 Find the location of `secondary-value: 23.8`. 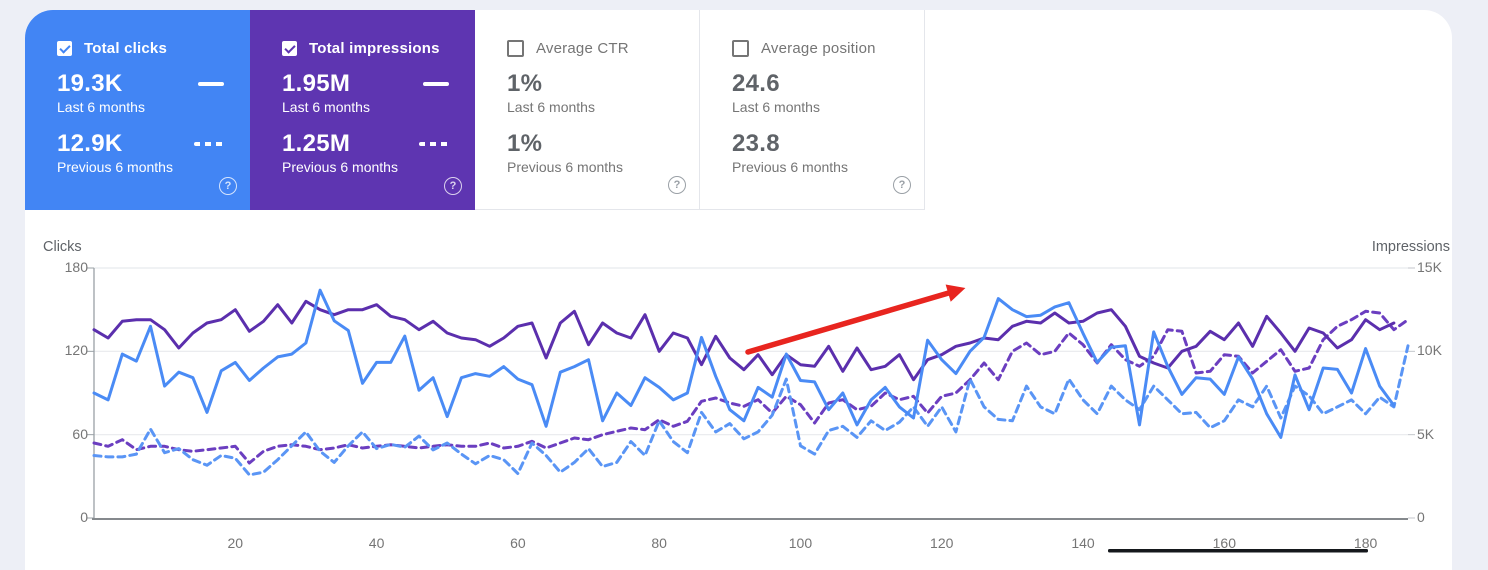

secondary-value: 23.8 is located at coordinates (756, 143).